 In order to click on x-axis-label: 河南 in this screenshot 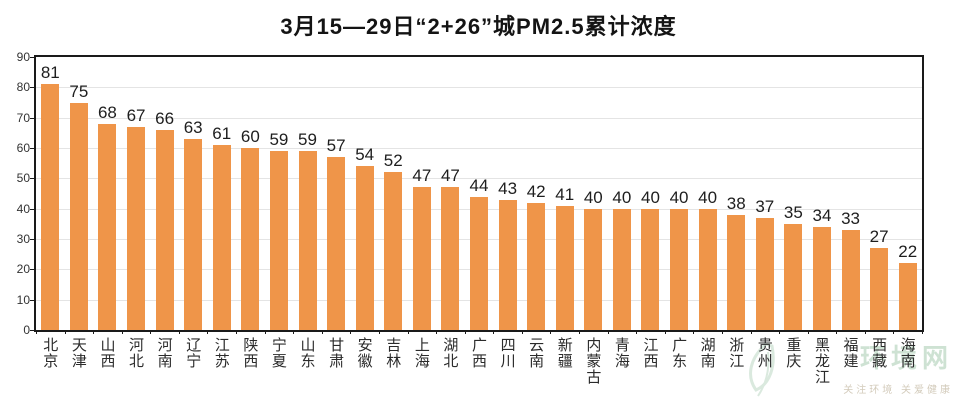, I will do `click(164, 353)`.